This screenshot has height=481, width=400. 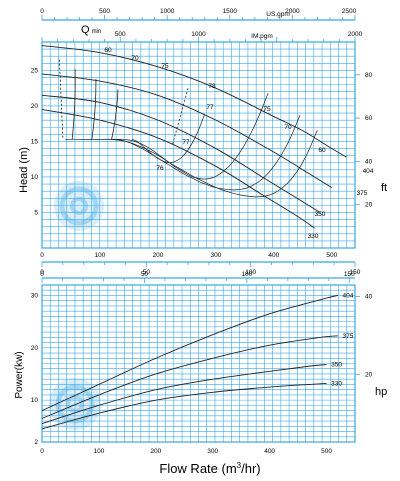 I want to click on head-x-tick-label: 200, so click(x=157, y=255).